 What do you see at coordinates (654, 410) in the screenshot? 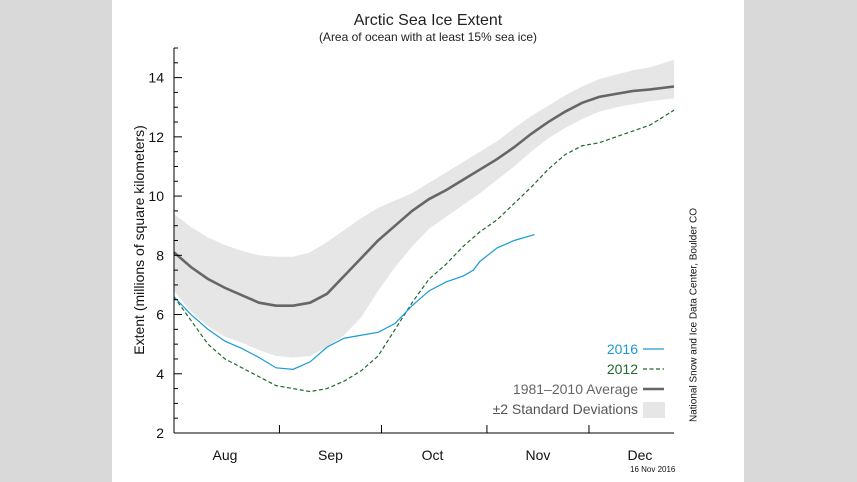
I see `legend-std-dev-swatch` at bounding box center [654, 410].